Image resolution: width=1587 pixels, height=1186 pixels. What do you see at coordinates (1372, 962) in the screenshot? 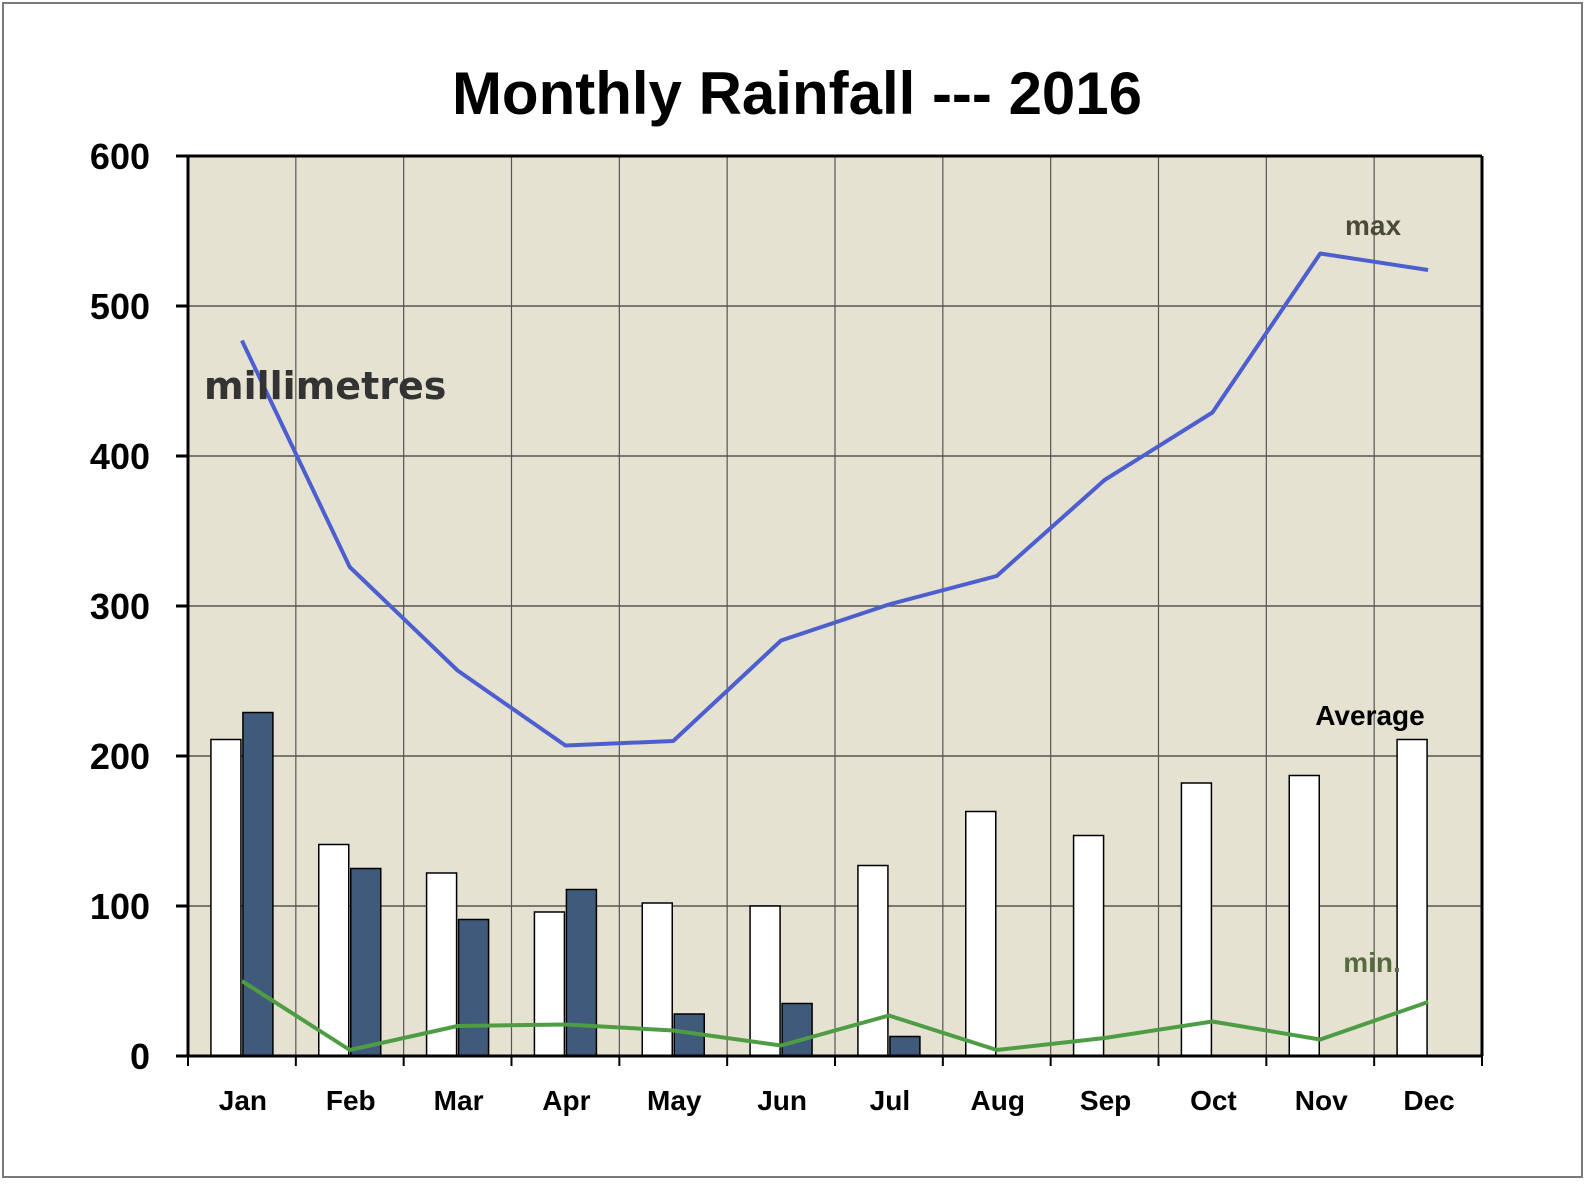
I see `min-series-label: min.` at bounding box center [1372, 962].